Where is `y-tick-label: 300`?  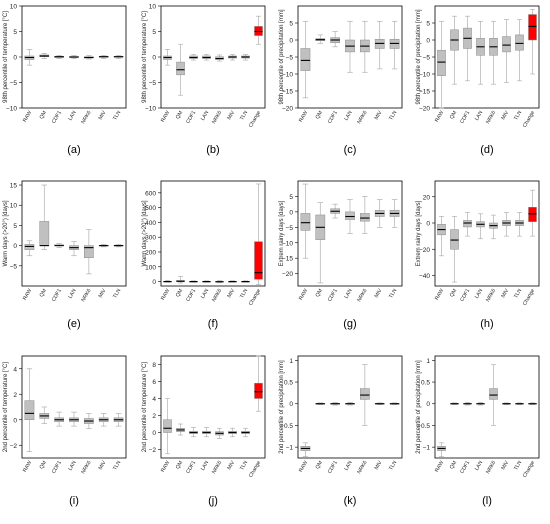 y-tick-label: 300 is located at coordinates (150, 238).